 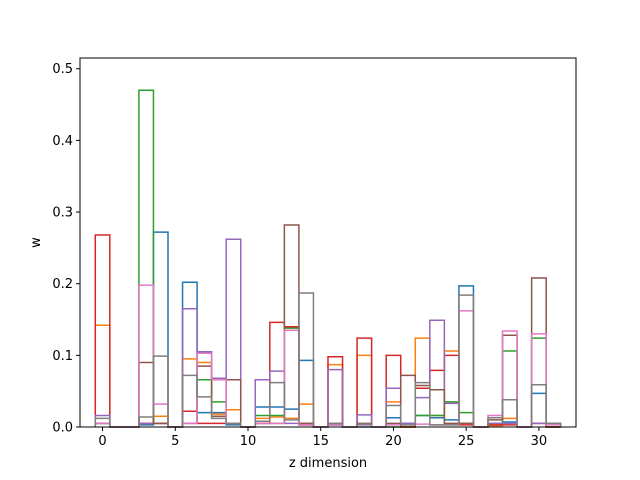 What do you see at coordinates (62, 284) in the screenshot?
I see `y-tick-label: 0.2` at bounding box center [62, 284].